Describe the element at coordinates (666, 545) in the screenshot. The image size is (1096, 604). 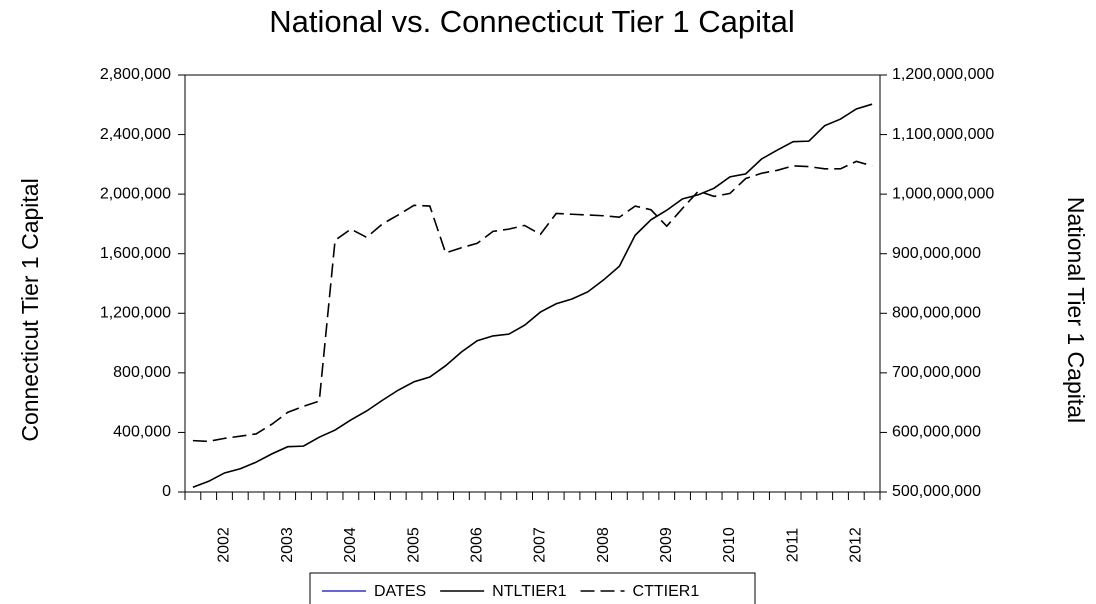
I see `x-tick-label: 2009` at that location.